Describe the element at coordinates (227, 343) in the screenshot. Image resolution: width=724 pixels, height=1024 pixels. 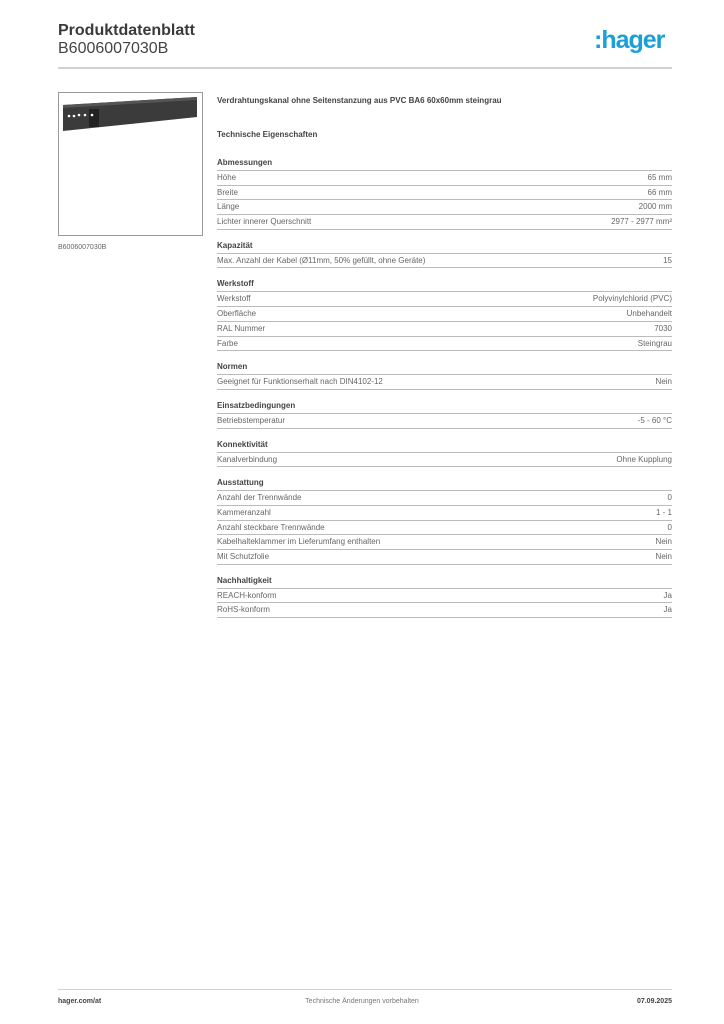
I see `spec-label: Farbe` at that location.